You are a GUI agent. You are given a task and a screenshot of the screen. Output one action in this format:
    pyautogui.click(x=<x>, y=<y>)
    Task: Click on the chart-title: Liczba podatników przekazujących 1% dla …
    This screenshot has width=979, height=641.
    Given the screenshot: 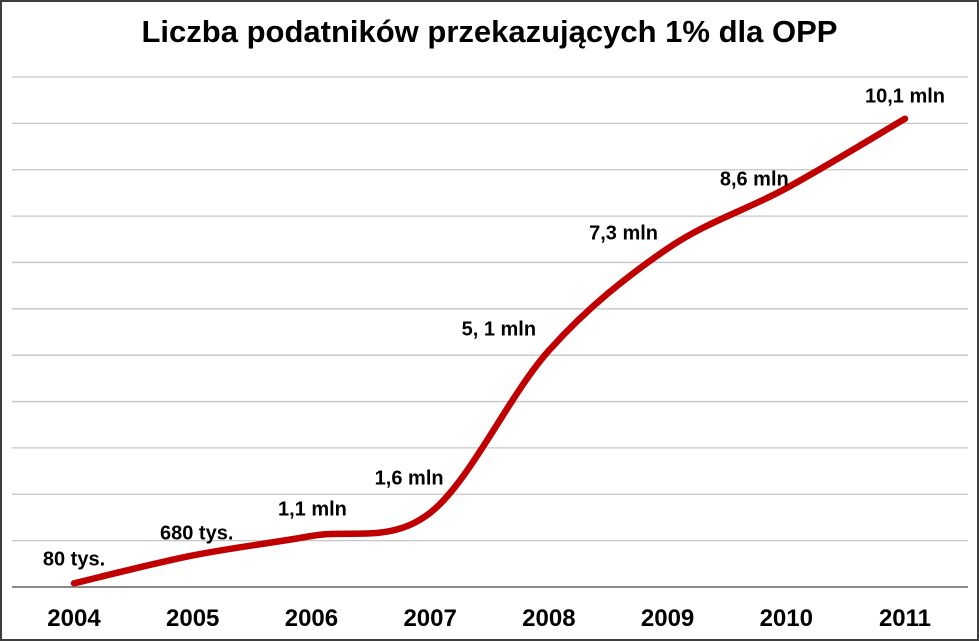 What is the action you would take?
    pyautogui.click(x=489, y=31)
    